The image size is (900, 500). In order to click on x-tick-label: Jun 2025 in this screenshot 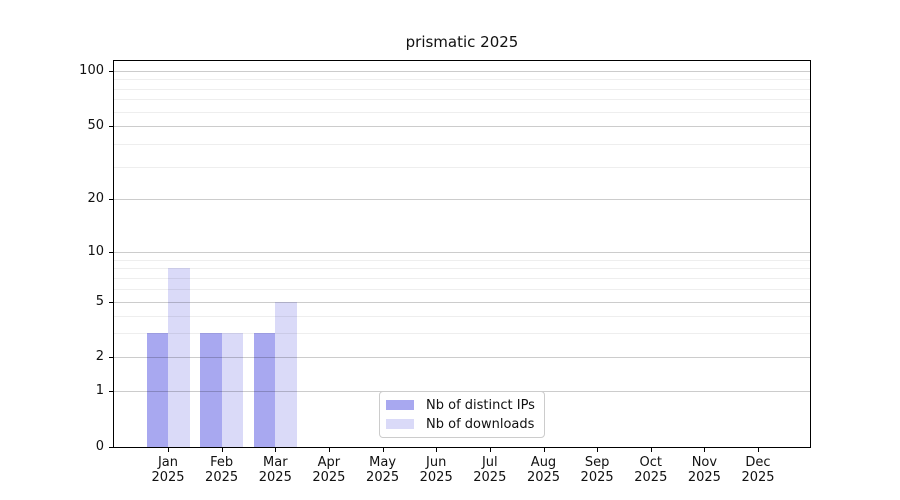, I will do `click(436, 470)`.